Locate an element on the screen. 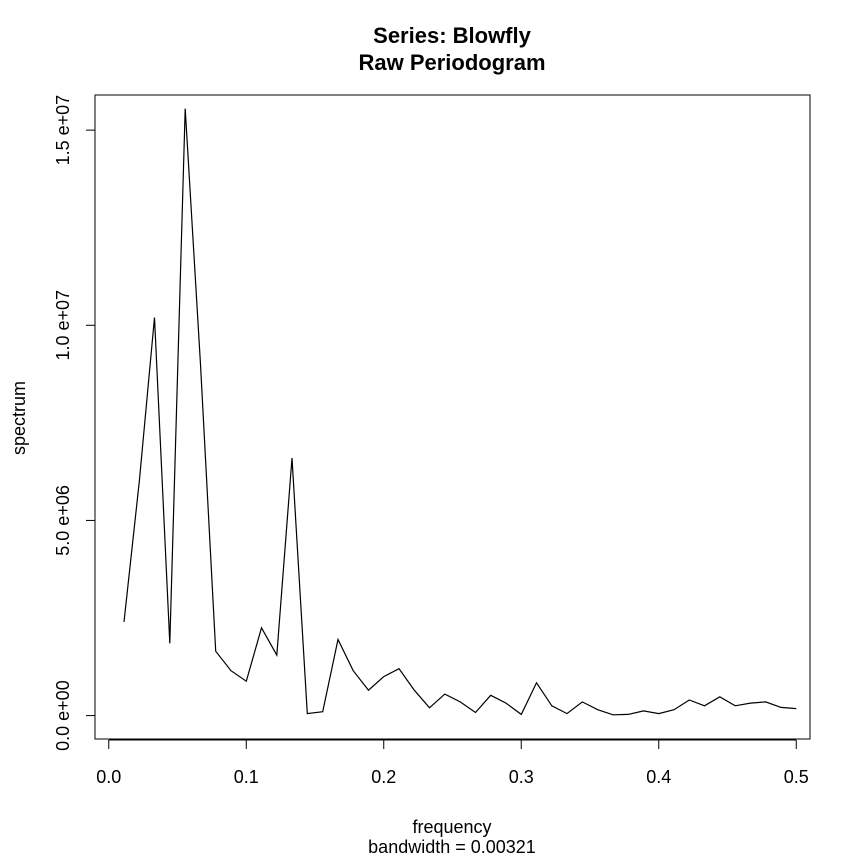  y-tick-label: 5.0 e+06 is located at coordinates (63, 520).